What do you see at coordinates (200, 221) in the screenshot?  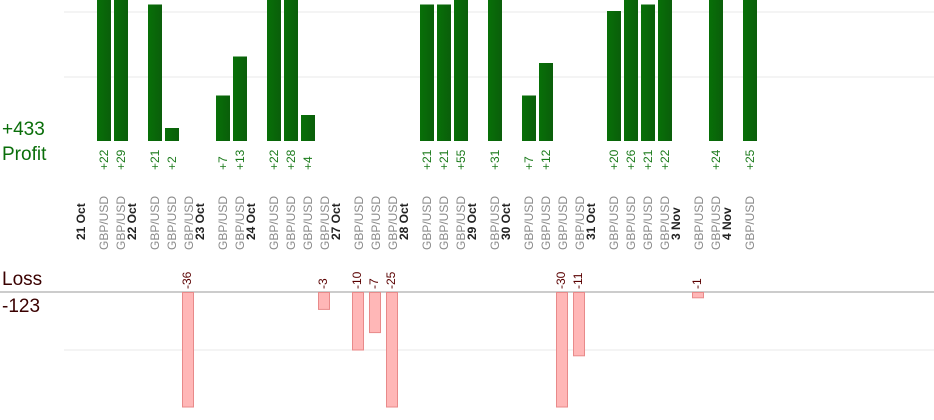 I see `date-label: 23 Oct` at bounding box center [200, 221].